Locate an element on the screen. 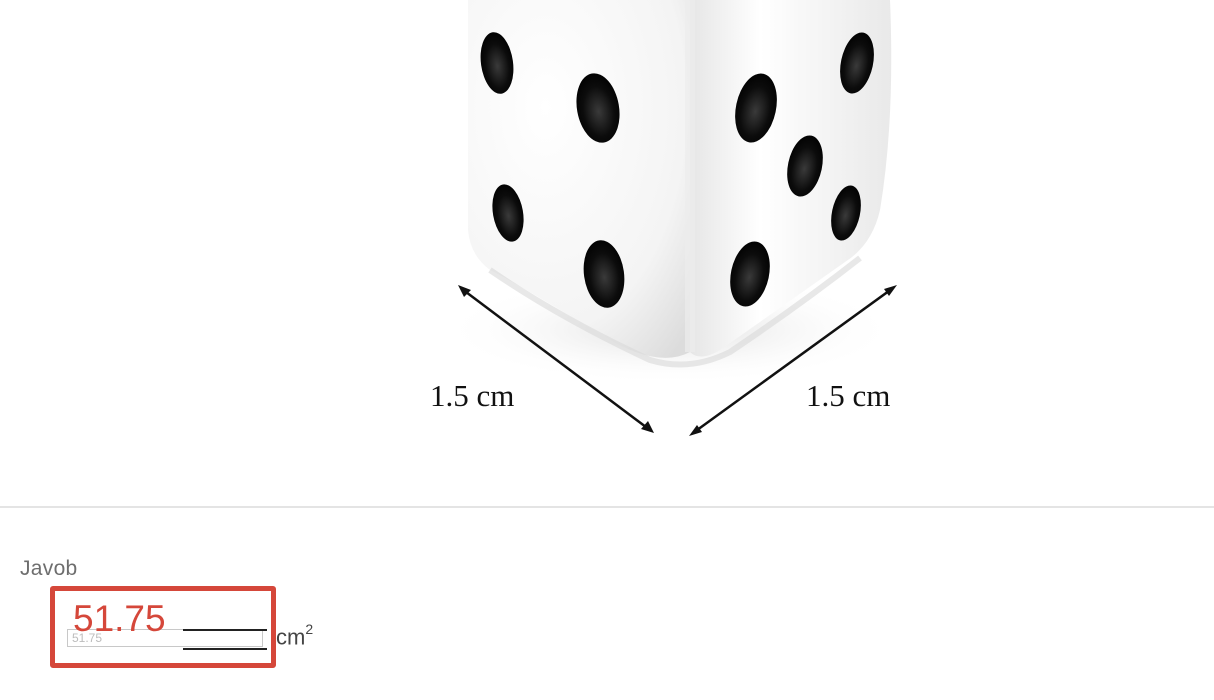 This screenshot has height=700, width=1214. unit-exponent: 2 is located at coordinates (309, 629).